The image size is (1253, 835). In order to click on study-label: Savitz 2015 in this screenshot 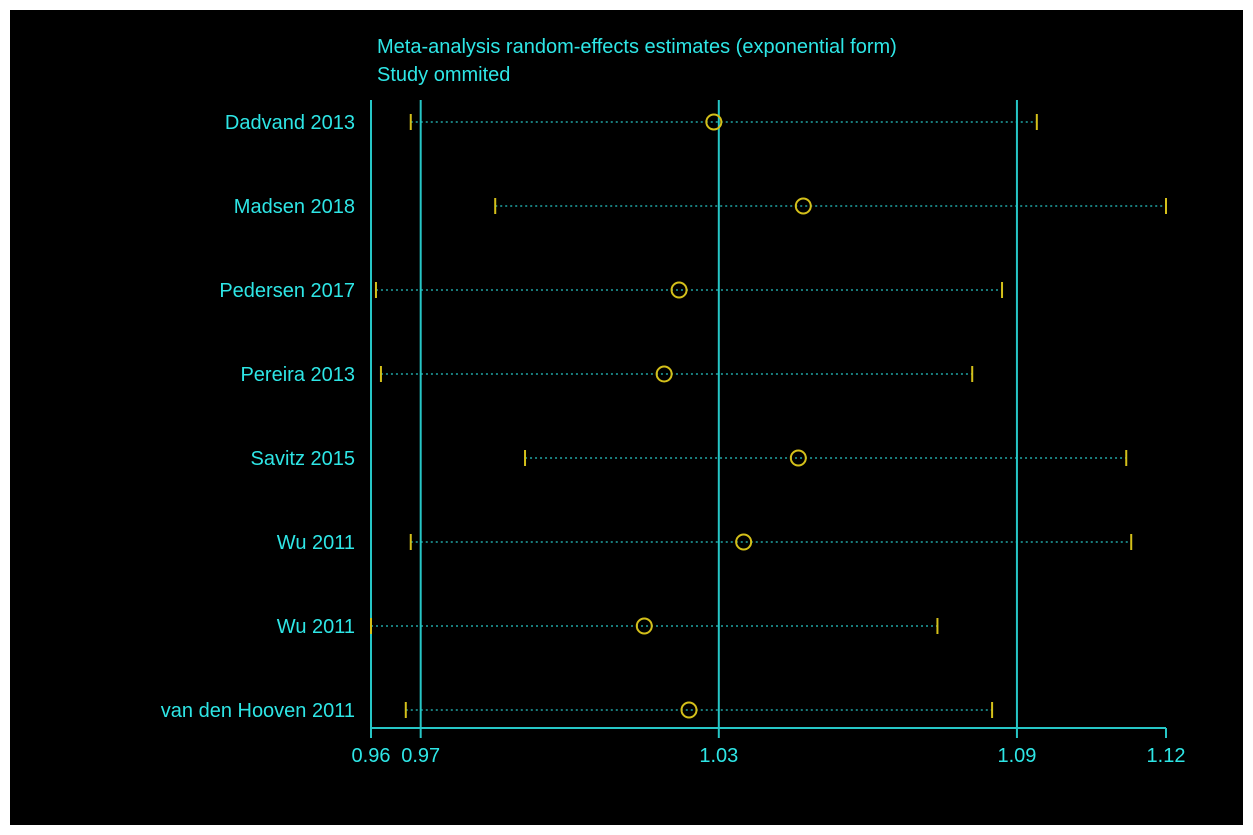, I will do `click(302, 459)`.